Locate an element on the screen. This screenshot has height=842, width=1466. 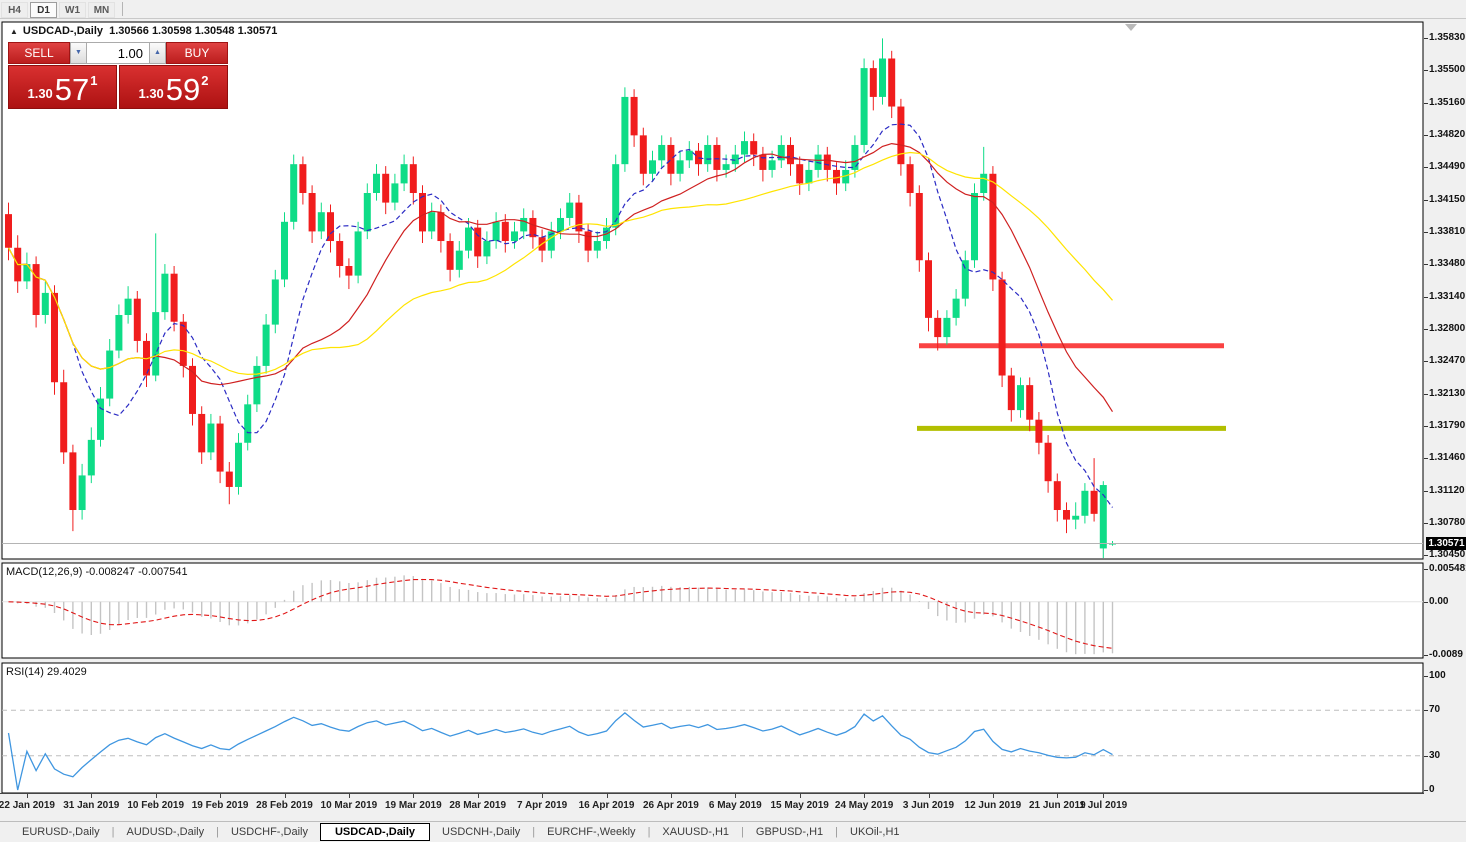
buy-price-display: 1.30 59 2 is located at coordinates (173, 87).